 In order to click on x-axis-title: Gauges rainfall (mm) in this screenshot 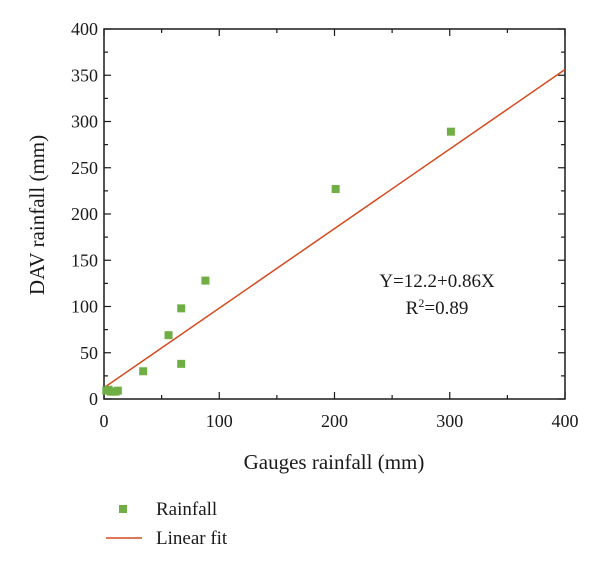, I will do `click(334, 462)`.